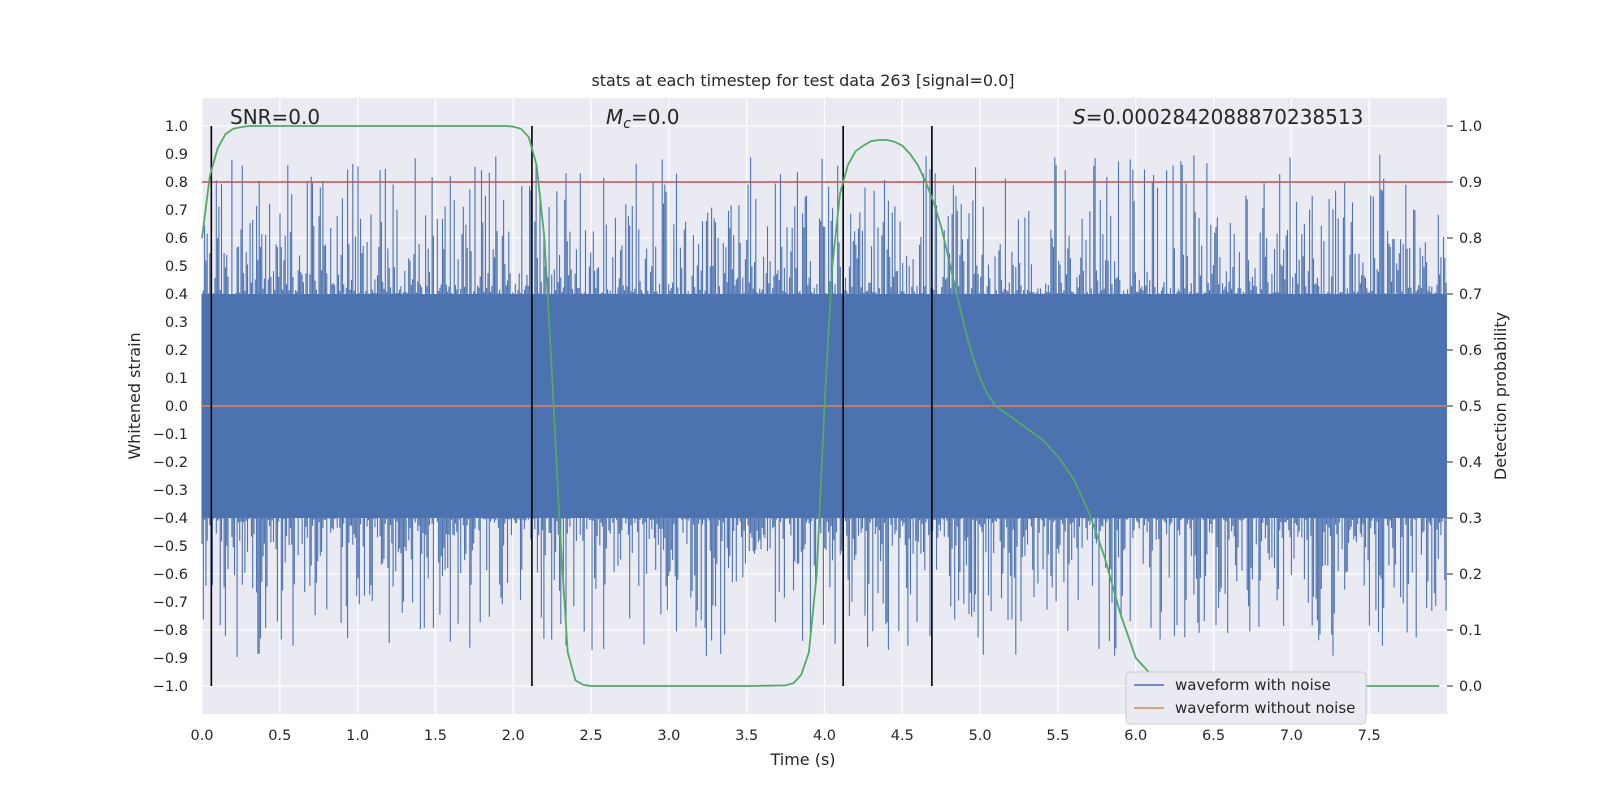  Describe the element at coordinates (170, 603) in the screenshot. I see `y-tick-label: −0.7` at that location.